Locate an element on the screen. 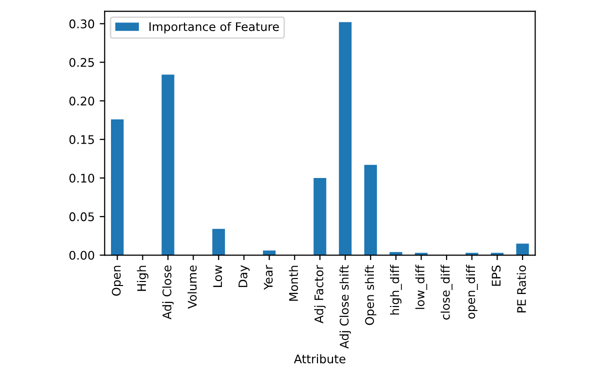  y-tick-label: 0.30 is located at coordinates (81, 23).